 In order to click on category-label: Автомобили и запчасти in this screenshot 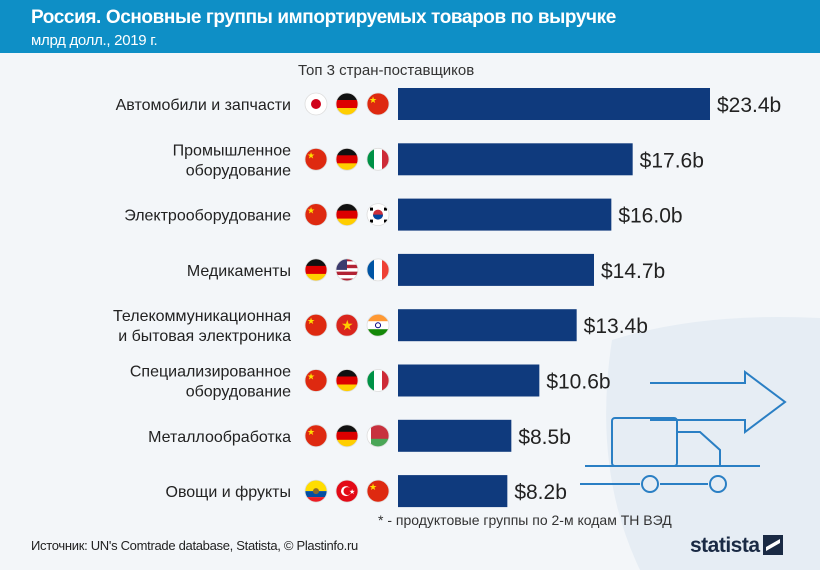, I will do `click(203, 105)`.